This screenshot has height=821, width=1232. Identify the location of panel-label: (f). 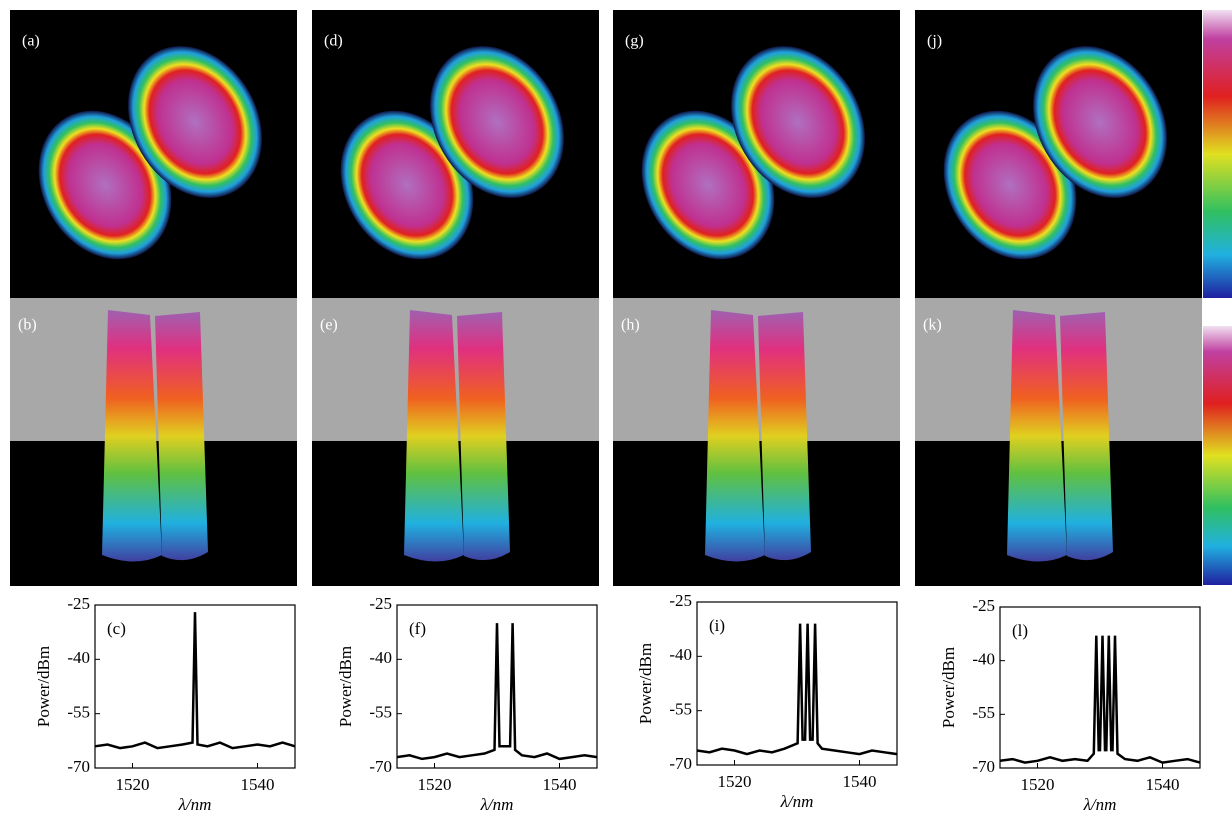
(417, 628).